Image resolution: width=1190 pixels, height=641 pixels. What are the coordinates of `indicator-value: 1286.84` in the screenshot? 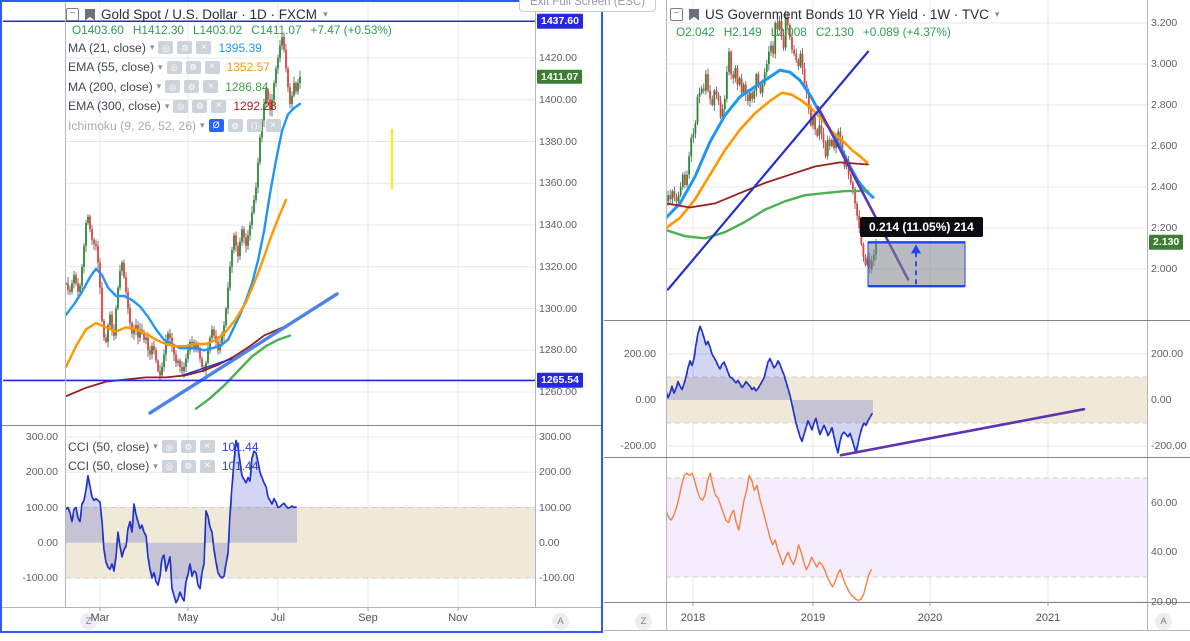 It's located at (247, 86).